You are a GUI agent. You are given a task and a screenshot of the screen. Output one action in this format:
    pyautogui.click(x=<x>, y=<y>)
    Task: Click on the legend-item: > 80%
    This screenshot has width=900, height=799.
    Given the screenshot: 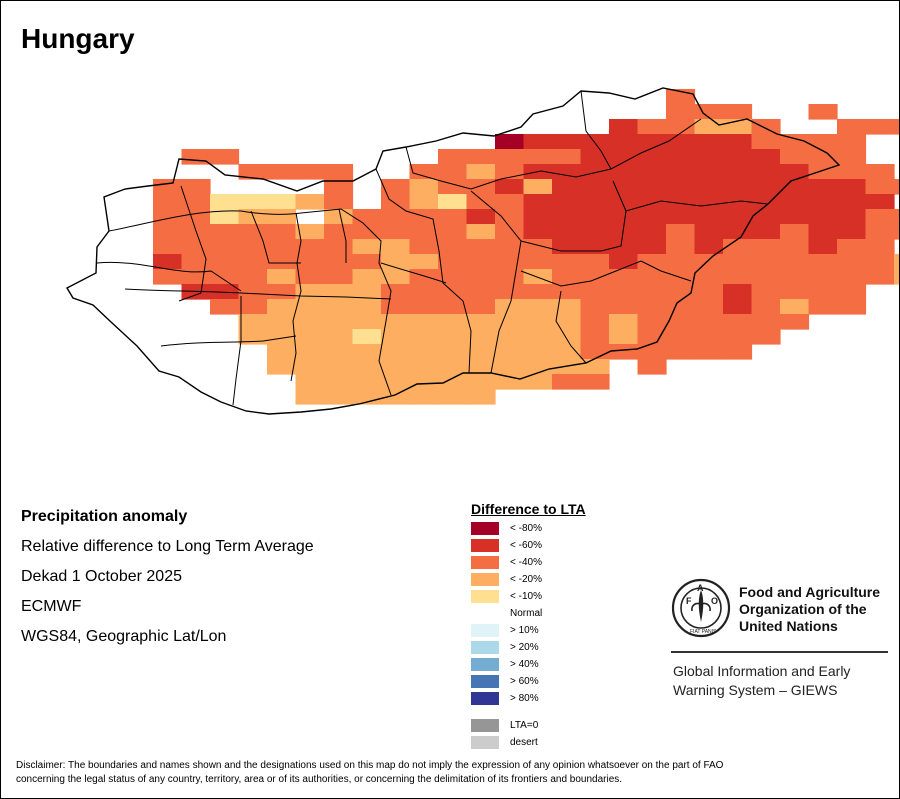 What is the action you would take?
    pyautogui.click(x=541, y=699)
    